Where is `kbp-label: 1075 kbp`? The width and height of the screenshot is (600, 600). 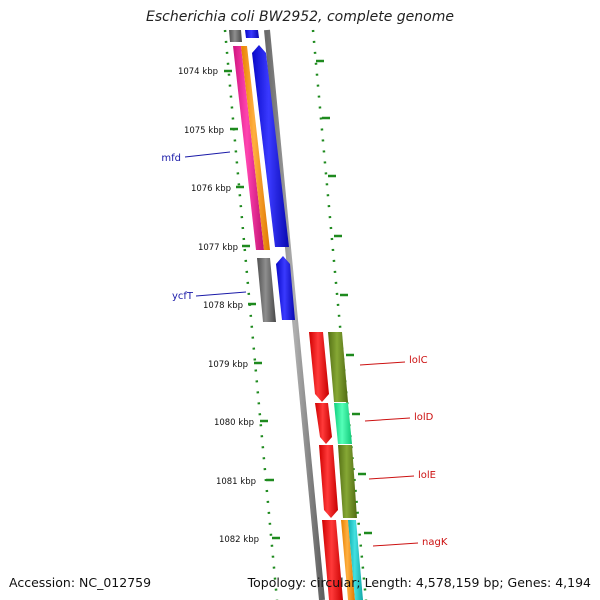 kbp-label: 1075 kbp is located at coordinates (204, 131).